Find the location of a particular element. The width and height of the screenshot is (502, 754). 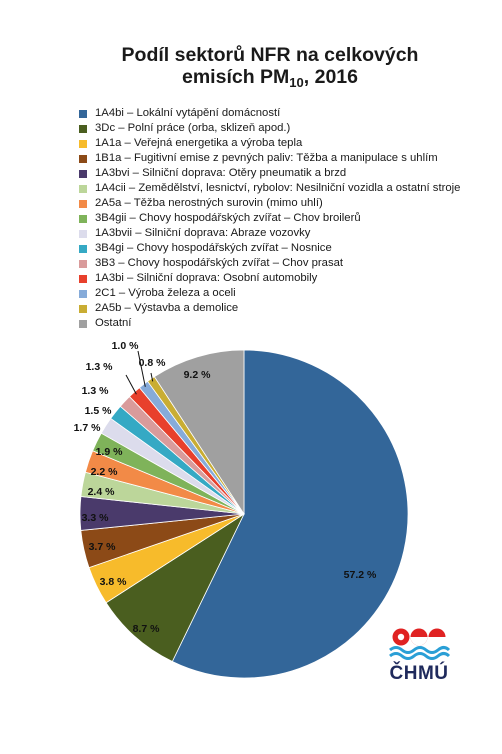

slice-value-label: 2.2 % is located at coordinates (105, 472).